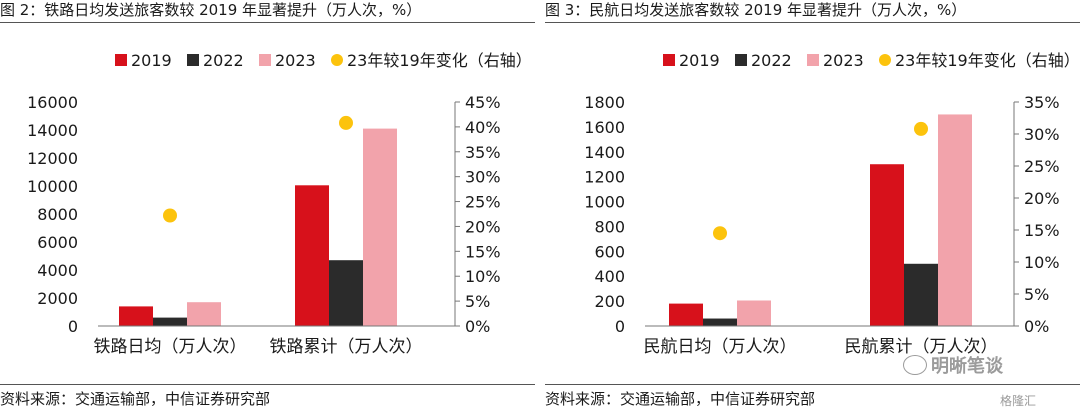 This screenshot has width=1080, height=414. I want to click on y-tick-label: 8000, so click(57, 214).